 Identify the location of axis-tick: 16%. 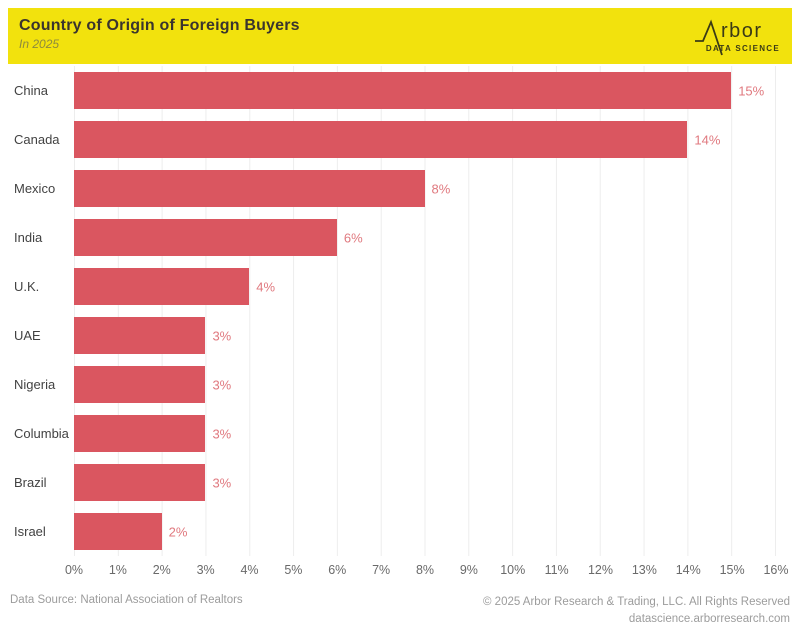
(776, 570).